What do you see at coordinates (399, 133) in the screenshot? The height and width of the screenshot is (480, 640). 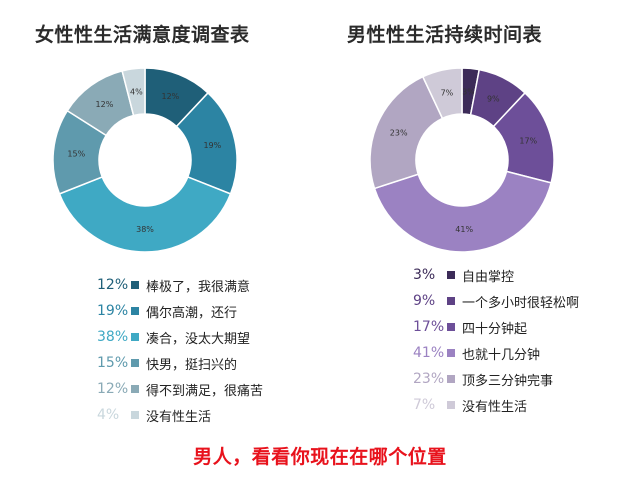 I see `donut-data-label-male-4: 23%` at bounding box center [399, 133].